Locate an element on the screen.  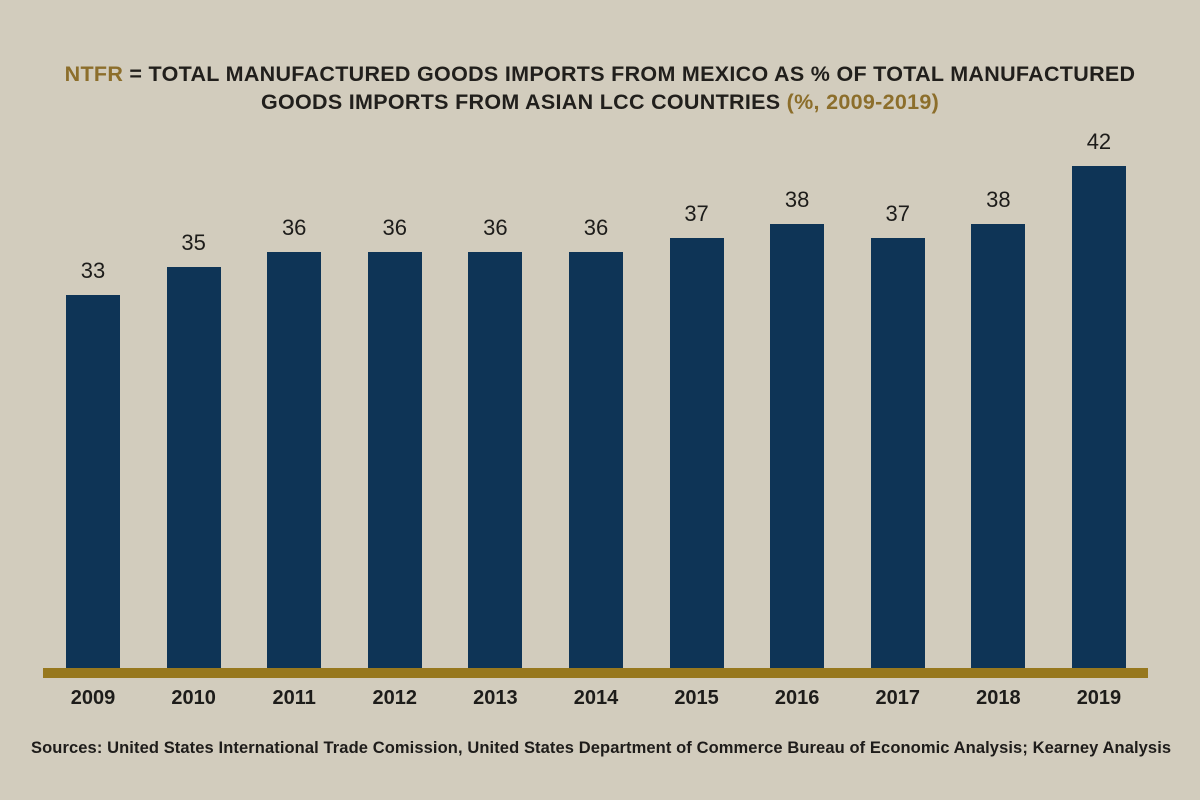
bar-value-label: 42 is located at coordinates (1099, 141).